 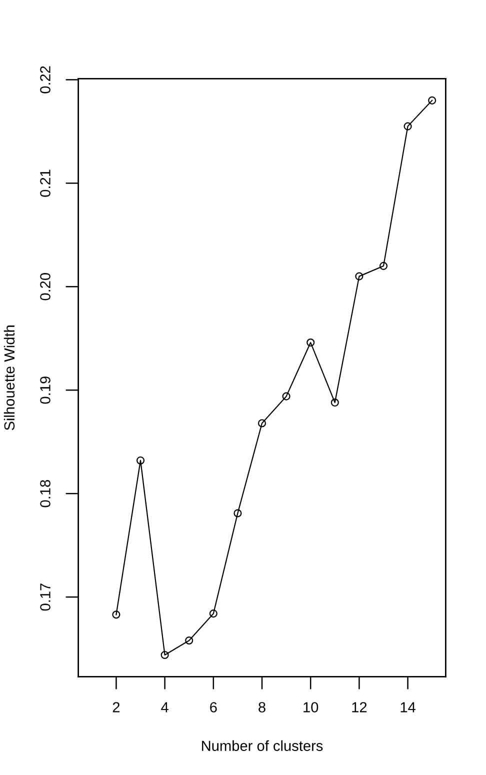 What do you see at coordinates (9, 378) in the screenshot?
I see `y-axis-title: Silhouette Width` at bounding box center [9, 378].